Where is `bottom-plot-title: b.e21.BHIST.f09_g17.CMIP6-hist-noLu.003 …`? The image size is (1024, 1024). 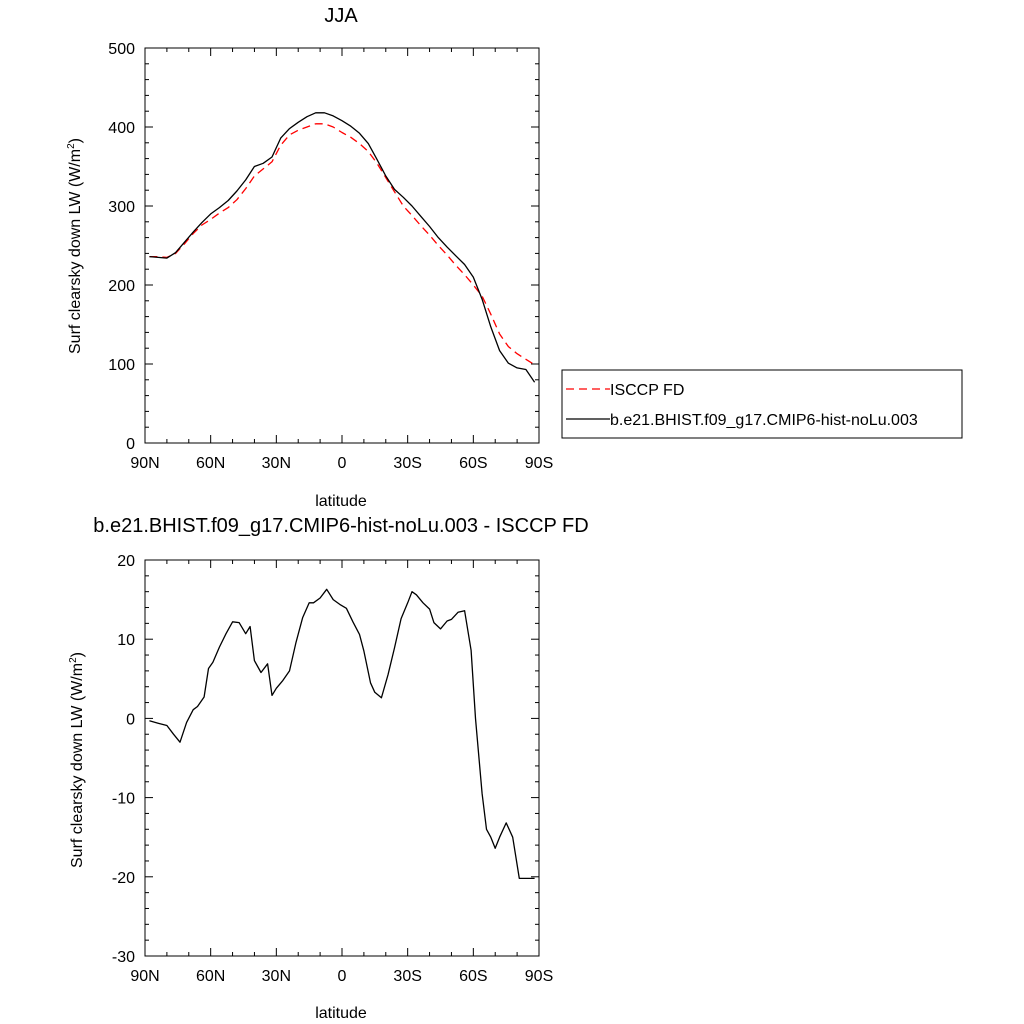
bottom-plot-title: b.e21.BHIST.f09_g17.CMIP6-hist-noLu.003 … is located at coordinates (340, 526).